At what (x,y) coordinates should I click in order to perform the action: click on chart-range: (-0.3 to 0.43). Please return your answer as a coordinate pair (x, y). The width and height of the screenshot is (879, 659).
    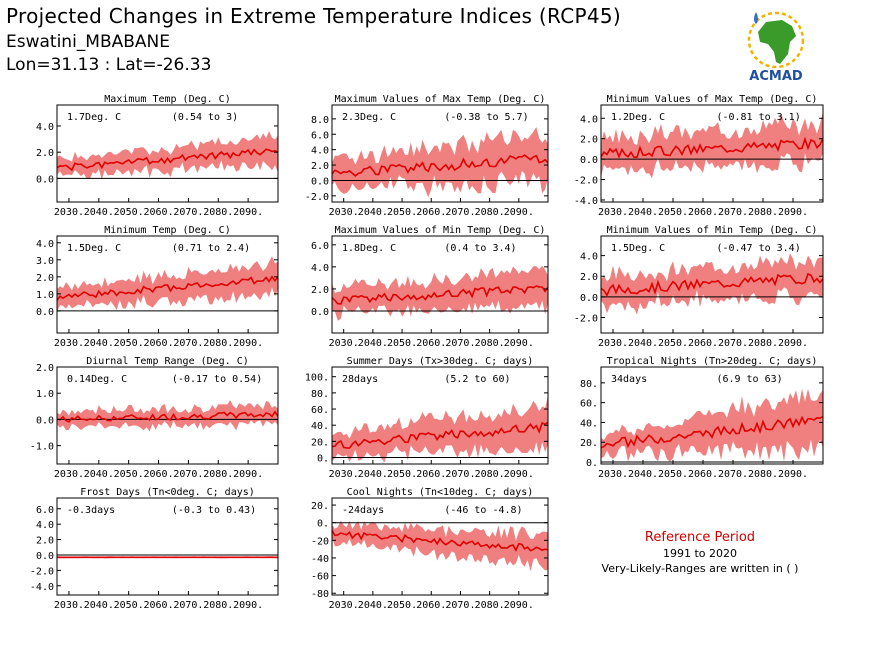
    Looking at the image, I should click on (214, 510).